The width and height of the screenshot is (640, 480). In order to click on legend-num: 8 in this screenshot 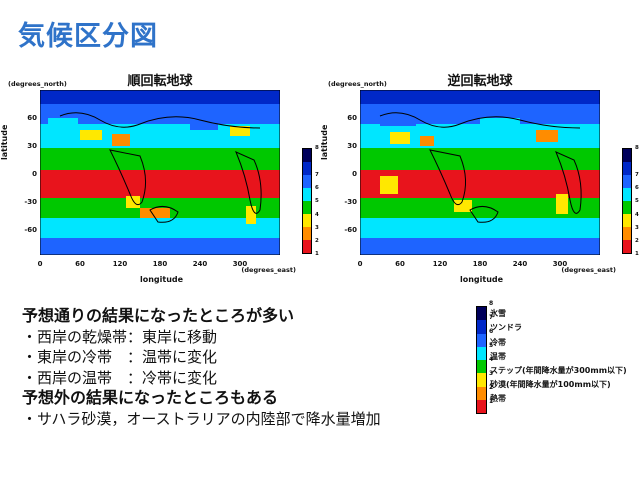, I will do `click(491, 303)`.